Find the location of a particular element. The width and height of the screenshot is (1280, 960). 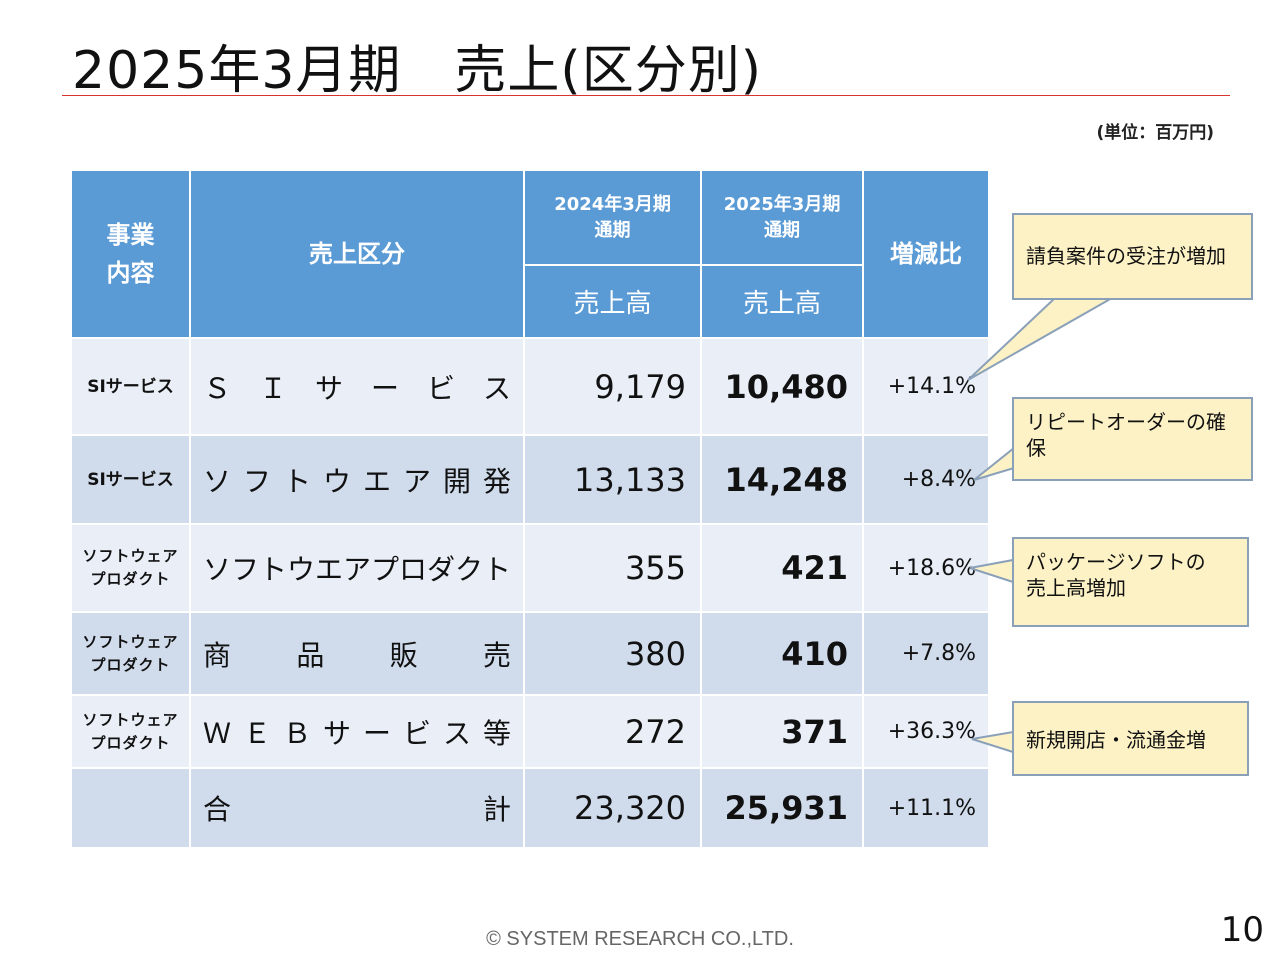

callout-1: 請負案件の受注が増加 is located at coordinates (1132, 256).